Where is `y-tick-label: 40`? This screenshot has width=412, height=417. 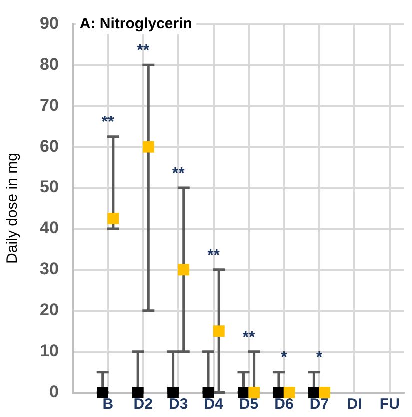
y-tick-label: 40 is located at coordinates (49, 228).